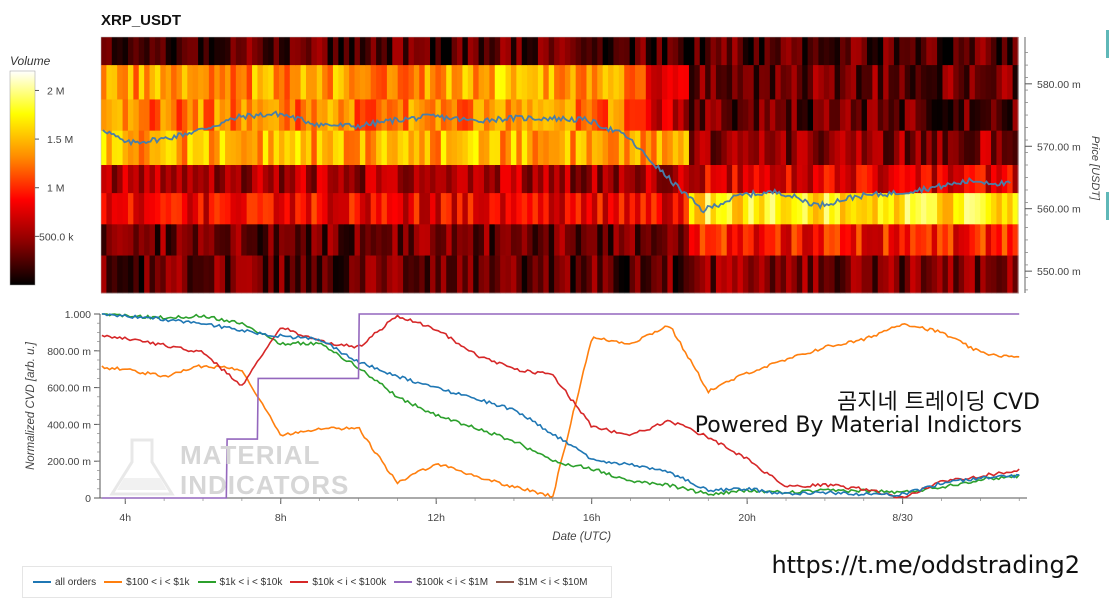 This screenshot has width=1110, height=604. What do you see at coordinates (338, 582) in the screenshot?
I see `legend-item: $10k < i < $100k` at bounding box center [338, 582].